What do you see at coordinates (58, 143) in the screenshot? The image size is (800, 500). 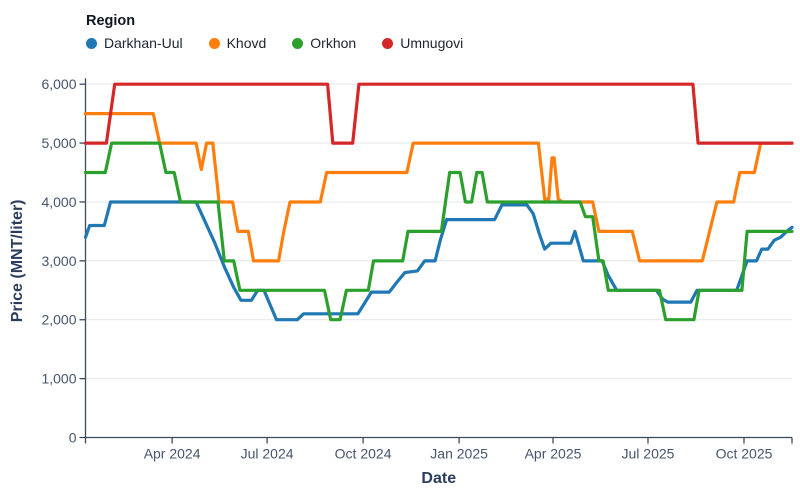 I see `y-tick-label-5000: 5,000` at bounding box center [58, 143].